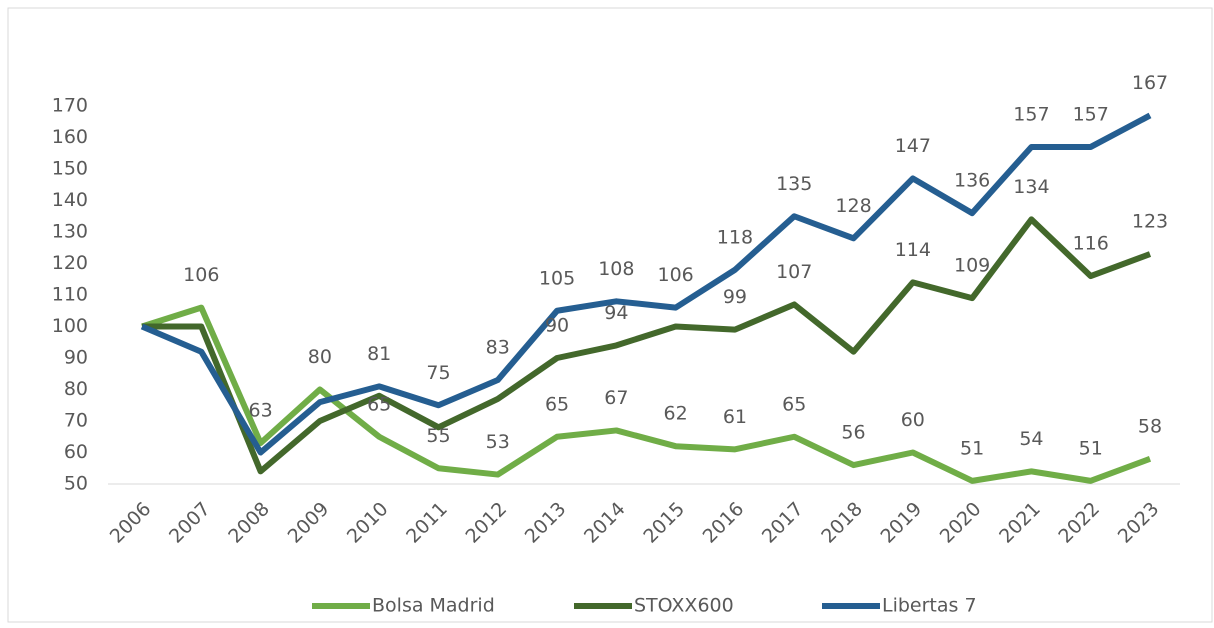 The image size is (1214, 628). Describe the element at coordinates (616, 269) in the screenshot. I see `data-label: 108` at that location.